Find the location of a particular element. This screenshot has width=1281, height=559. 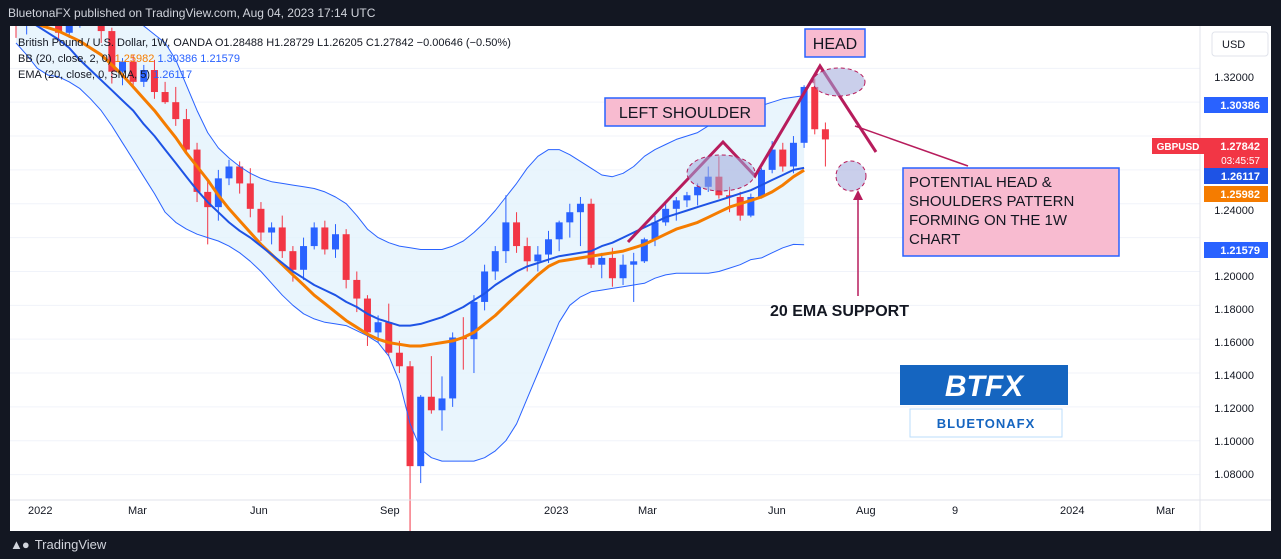

price-tick-3: 1.20000 is located at coordinates (1234, 277).